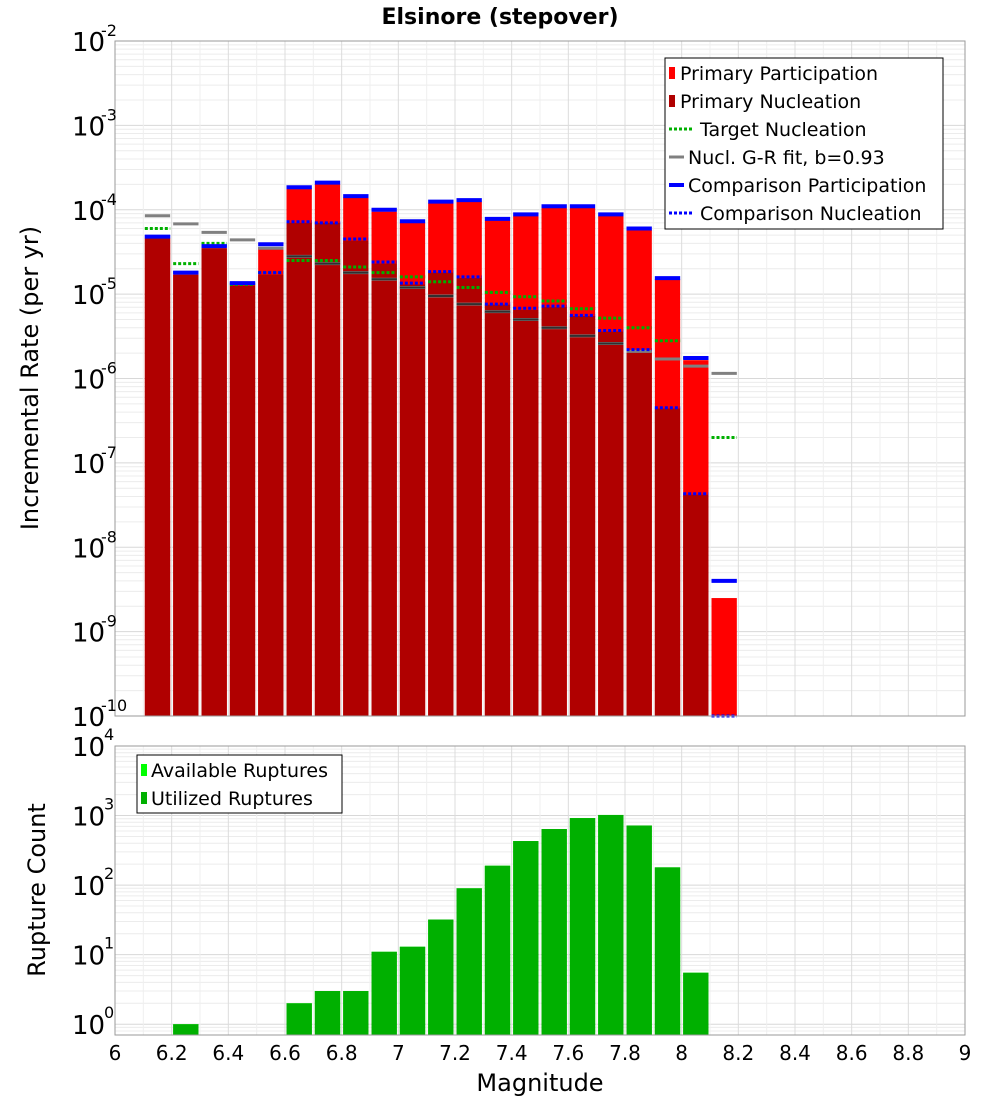 This screenshot has width=1000, height=1100. What do you see at coordinates (568, 1053) in the screenshot?
I see `x-tick-label: 7.6` at bounding box center [568, 1053].